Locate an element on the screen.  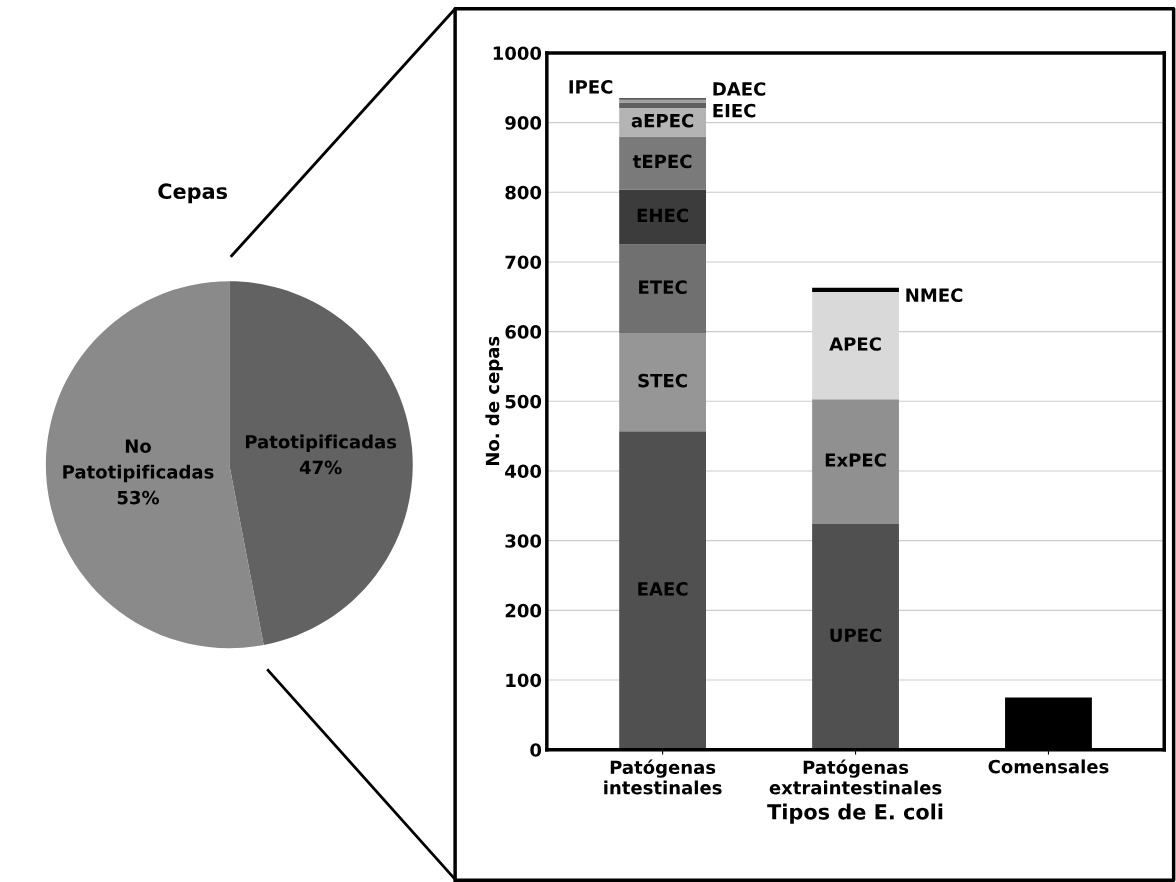
slice-label: Patotipificadas is located at coordinates (321, 443).